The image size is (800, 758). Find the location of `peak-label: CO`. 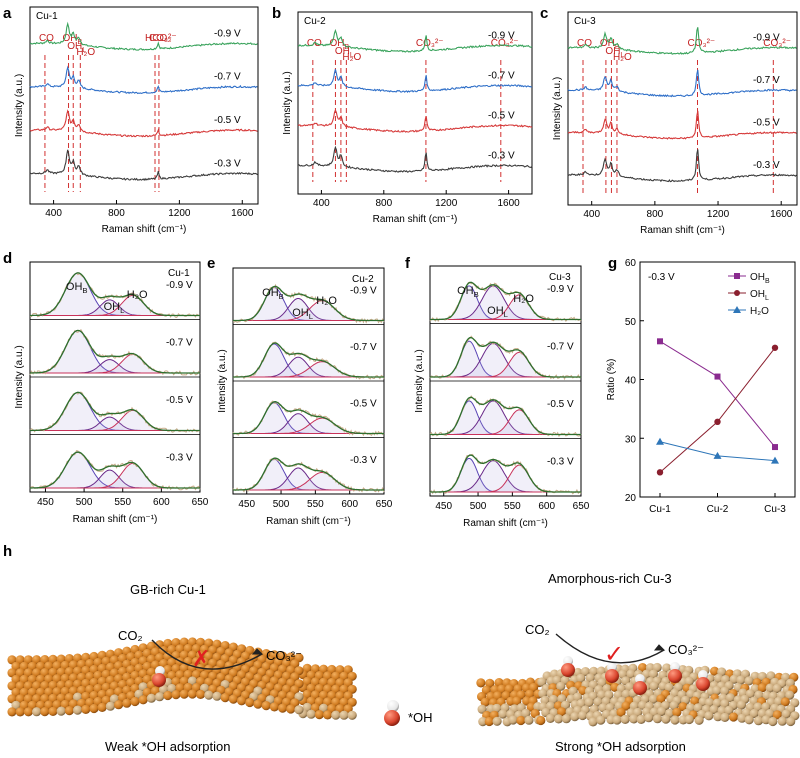

peak-label: CO is located at coordinates (584, 43).